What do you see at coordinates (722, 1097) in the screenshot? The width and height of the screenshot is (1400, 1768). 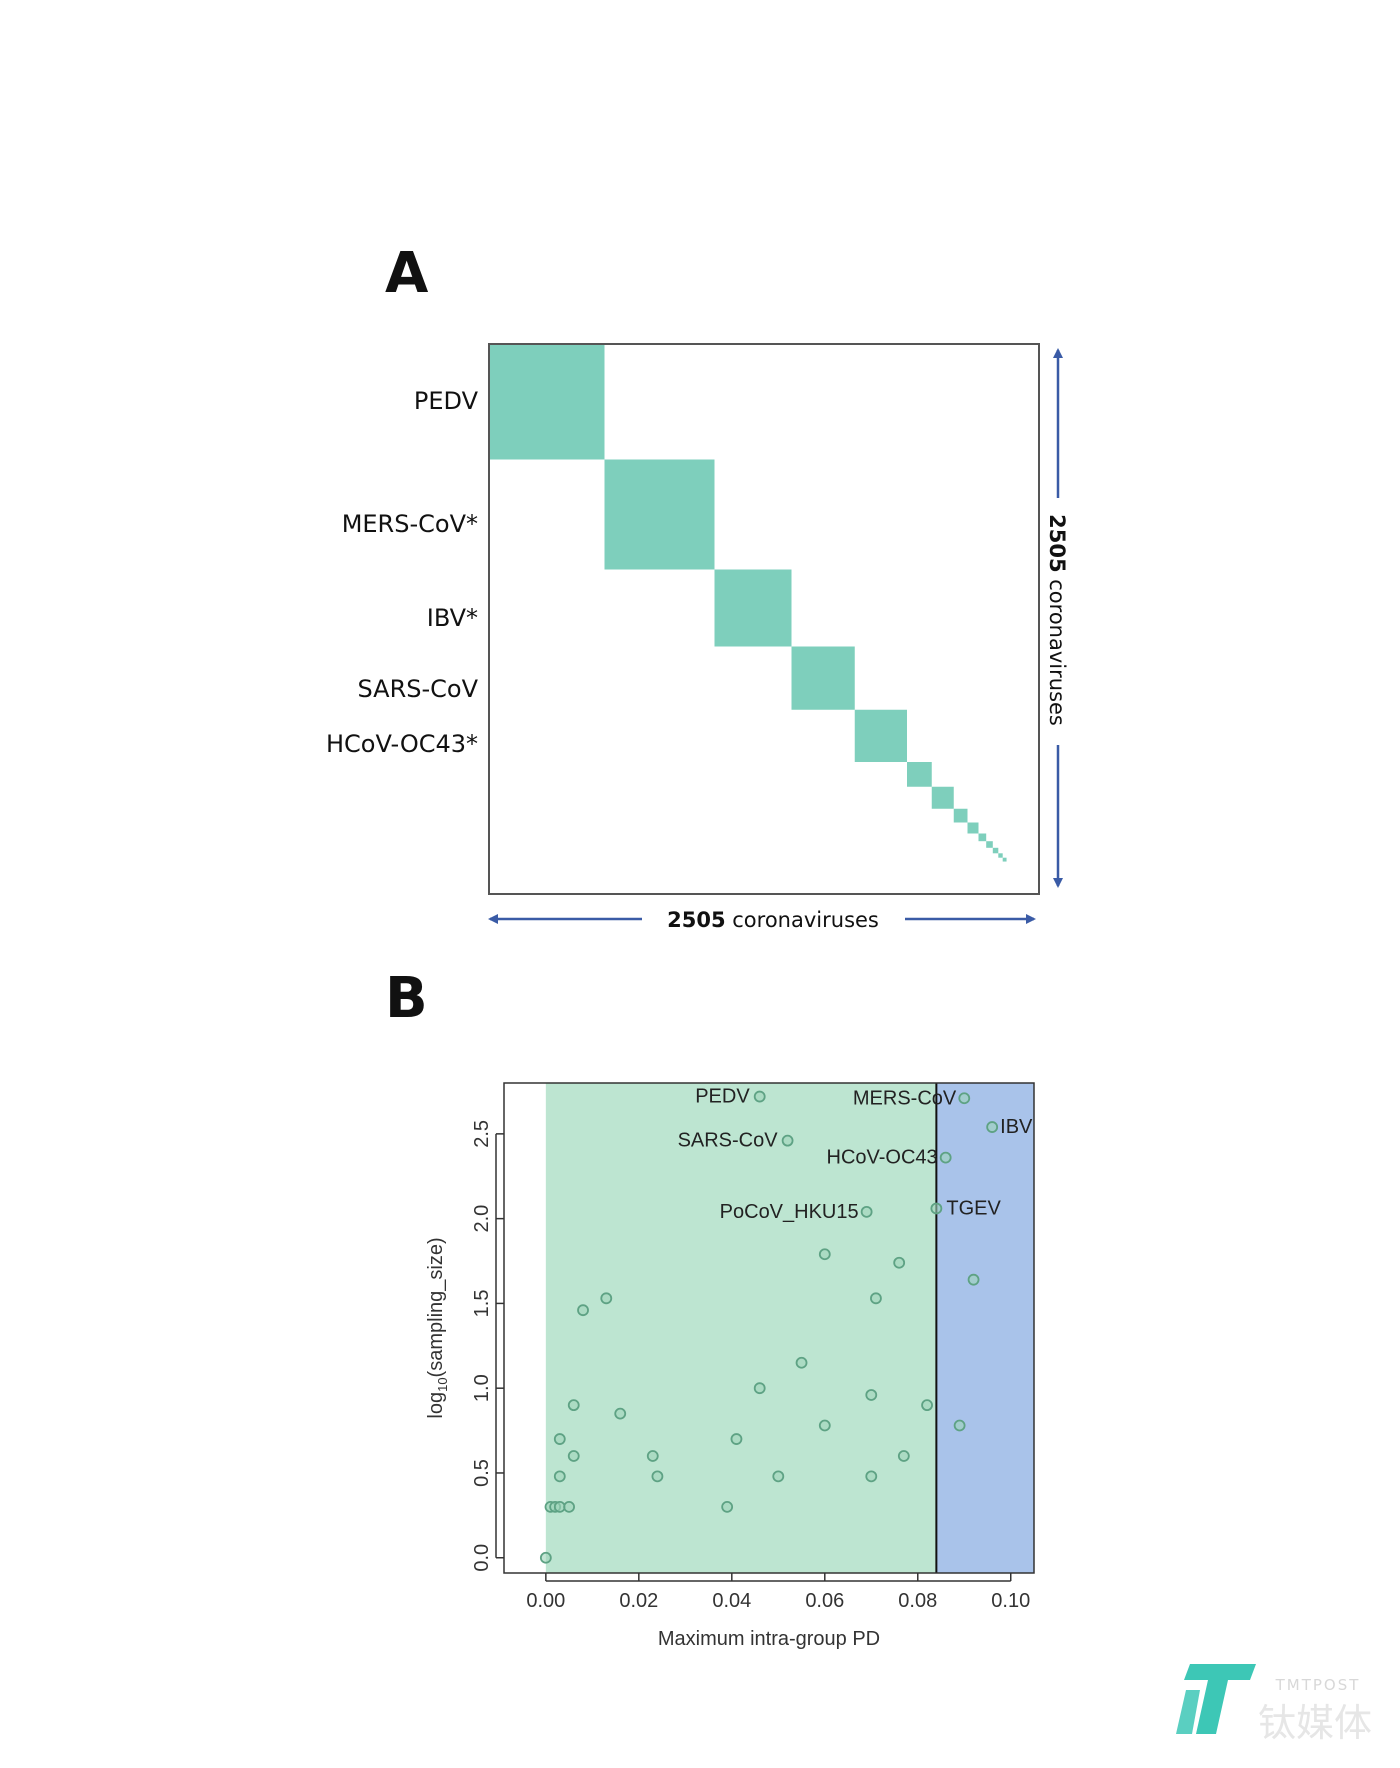 I see `point-label: PEDV` at bounding box center [722, 1097].